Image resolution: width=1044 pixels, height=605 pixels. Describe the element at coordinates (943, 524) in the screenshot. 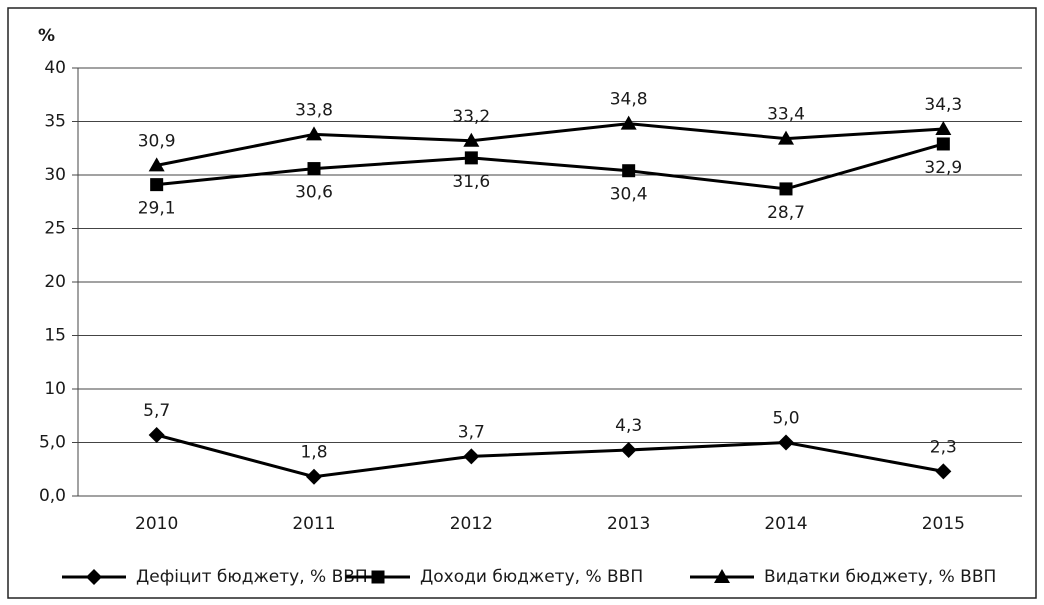

I see `x-tick-label: 2015` at that location.